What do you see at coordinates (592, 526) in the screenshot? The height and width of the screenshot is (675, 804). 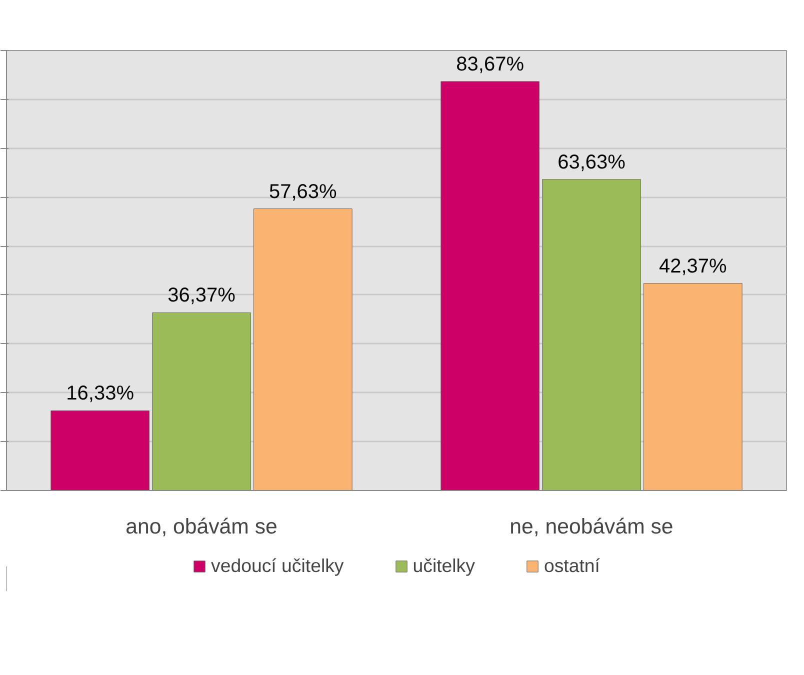 I see `x-tick-label: ne, neobávám se` at bounding box center [592, 526].